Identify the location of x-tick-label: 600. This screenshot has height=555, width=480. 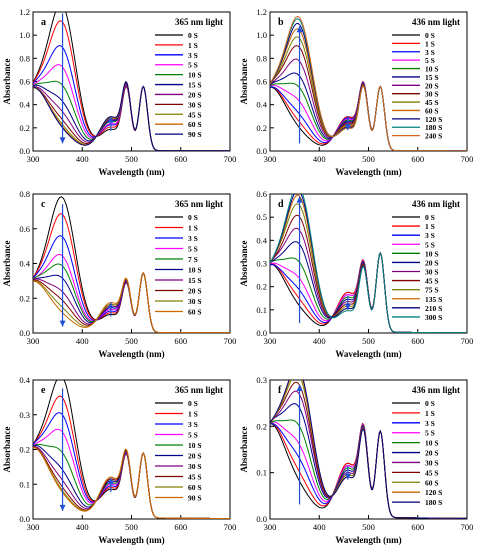
(180, 341).